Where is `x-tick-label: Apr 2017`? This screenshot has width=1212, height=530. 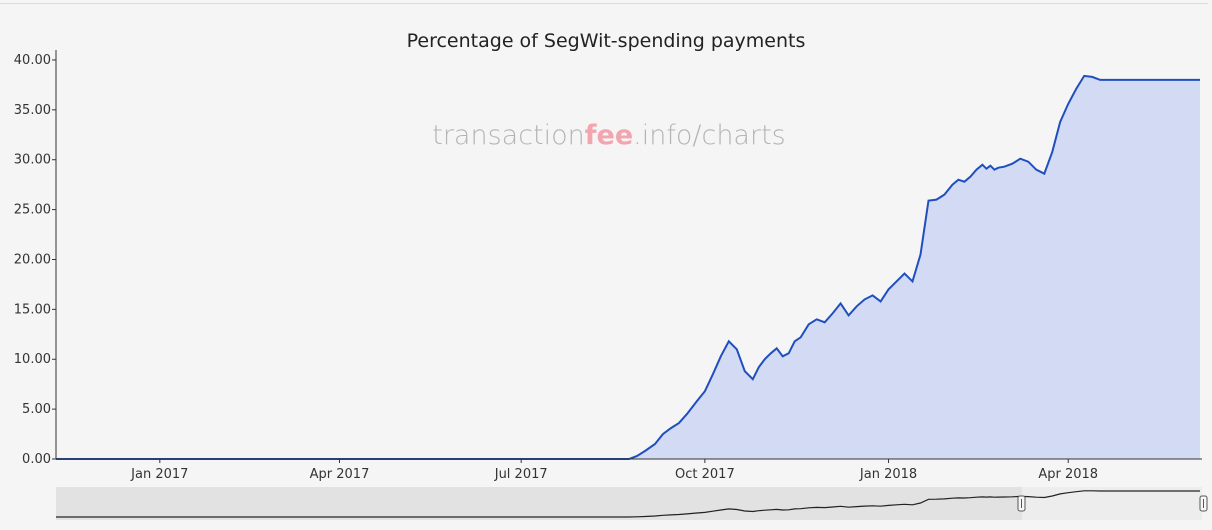
x-tick-label: Apr 2017 is located at coordinates (340, 474).